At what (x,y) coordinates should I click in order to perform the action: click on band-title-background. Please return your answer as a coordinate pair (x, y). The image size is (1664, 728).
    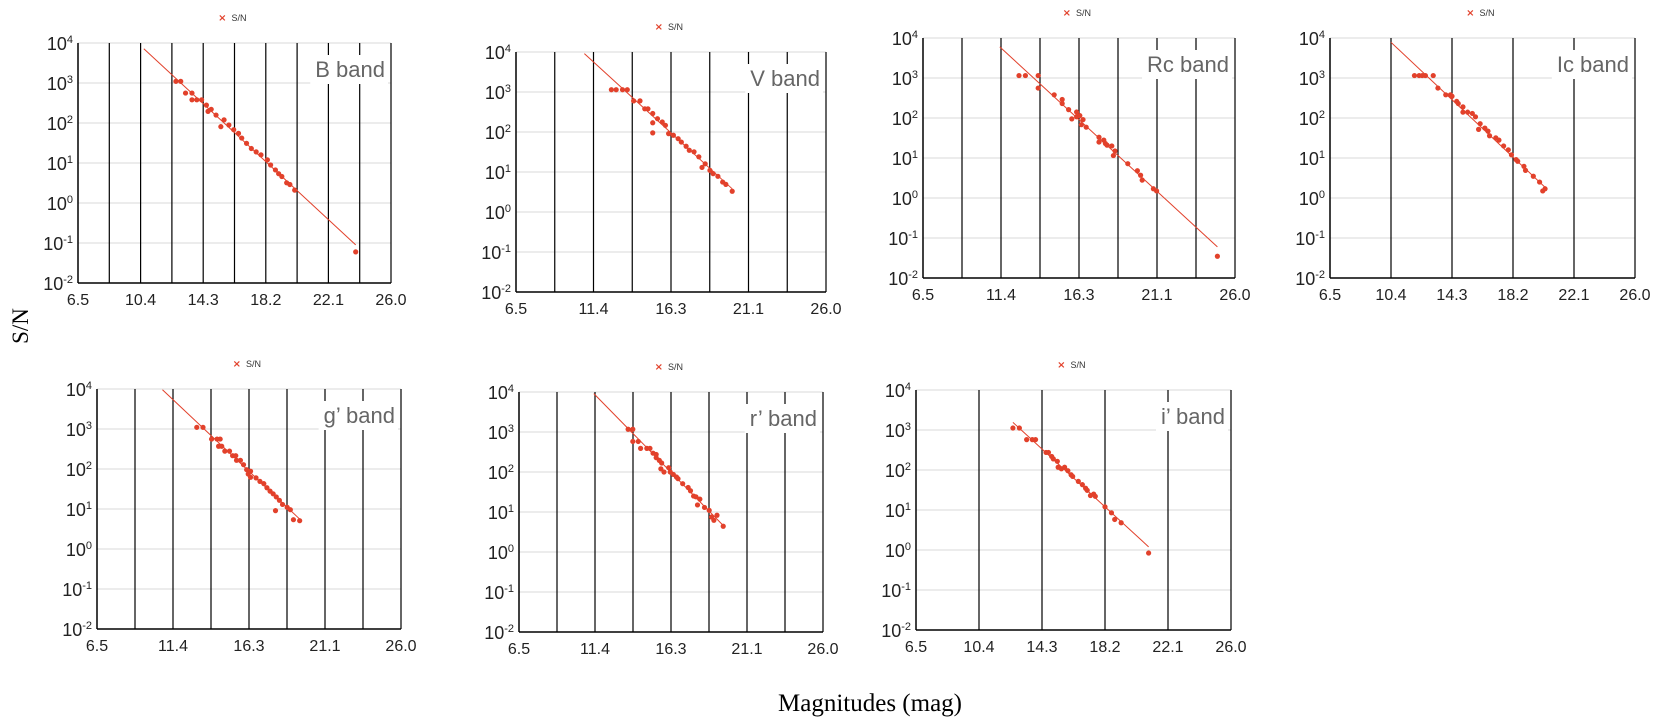
    Looking at the image, I should click on (1187, 64).